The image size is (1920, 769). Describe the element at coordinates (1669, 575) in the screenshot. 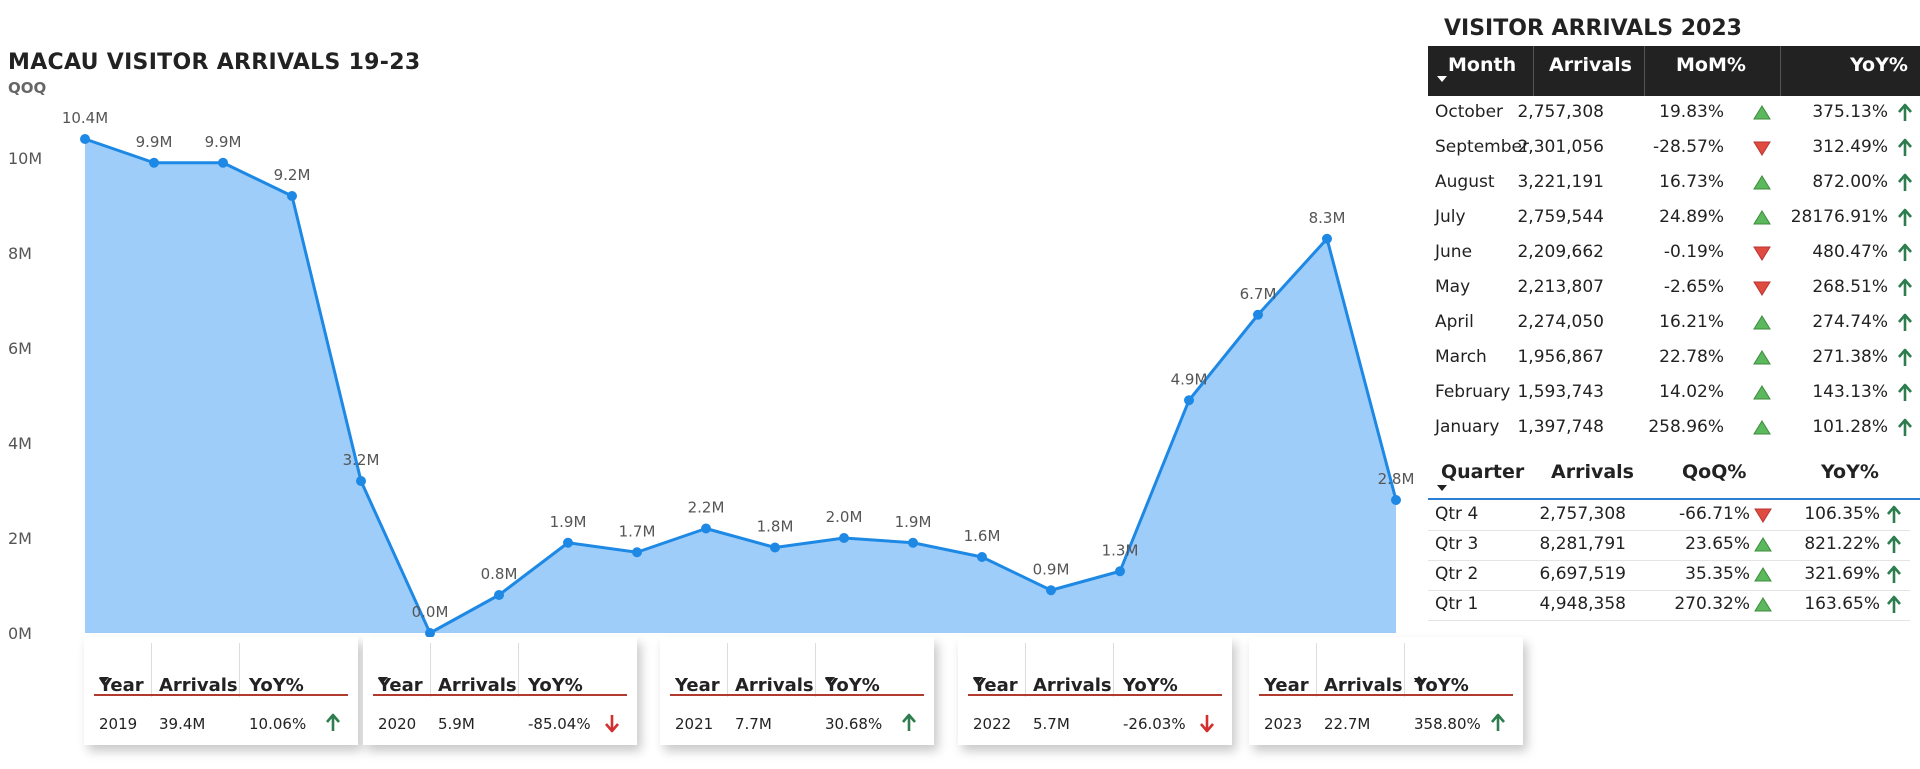

I see `table-row: Qtr 2 6,697,519 35.35% 321.69%` at that location.